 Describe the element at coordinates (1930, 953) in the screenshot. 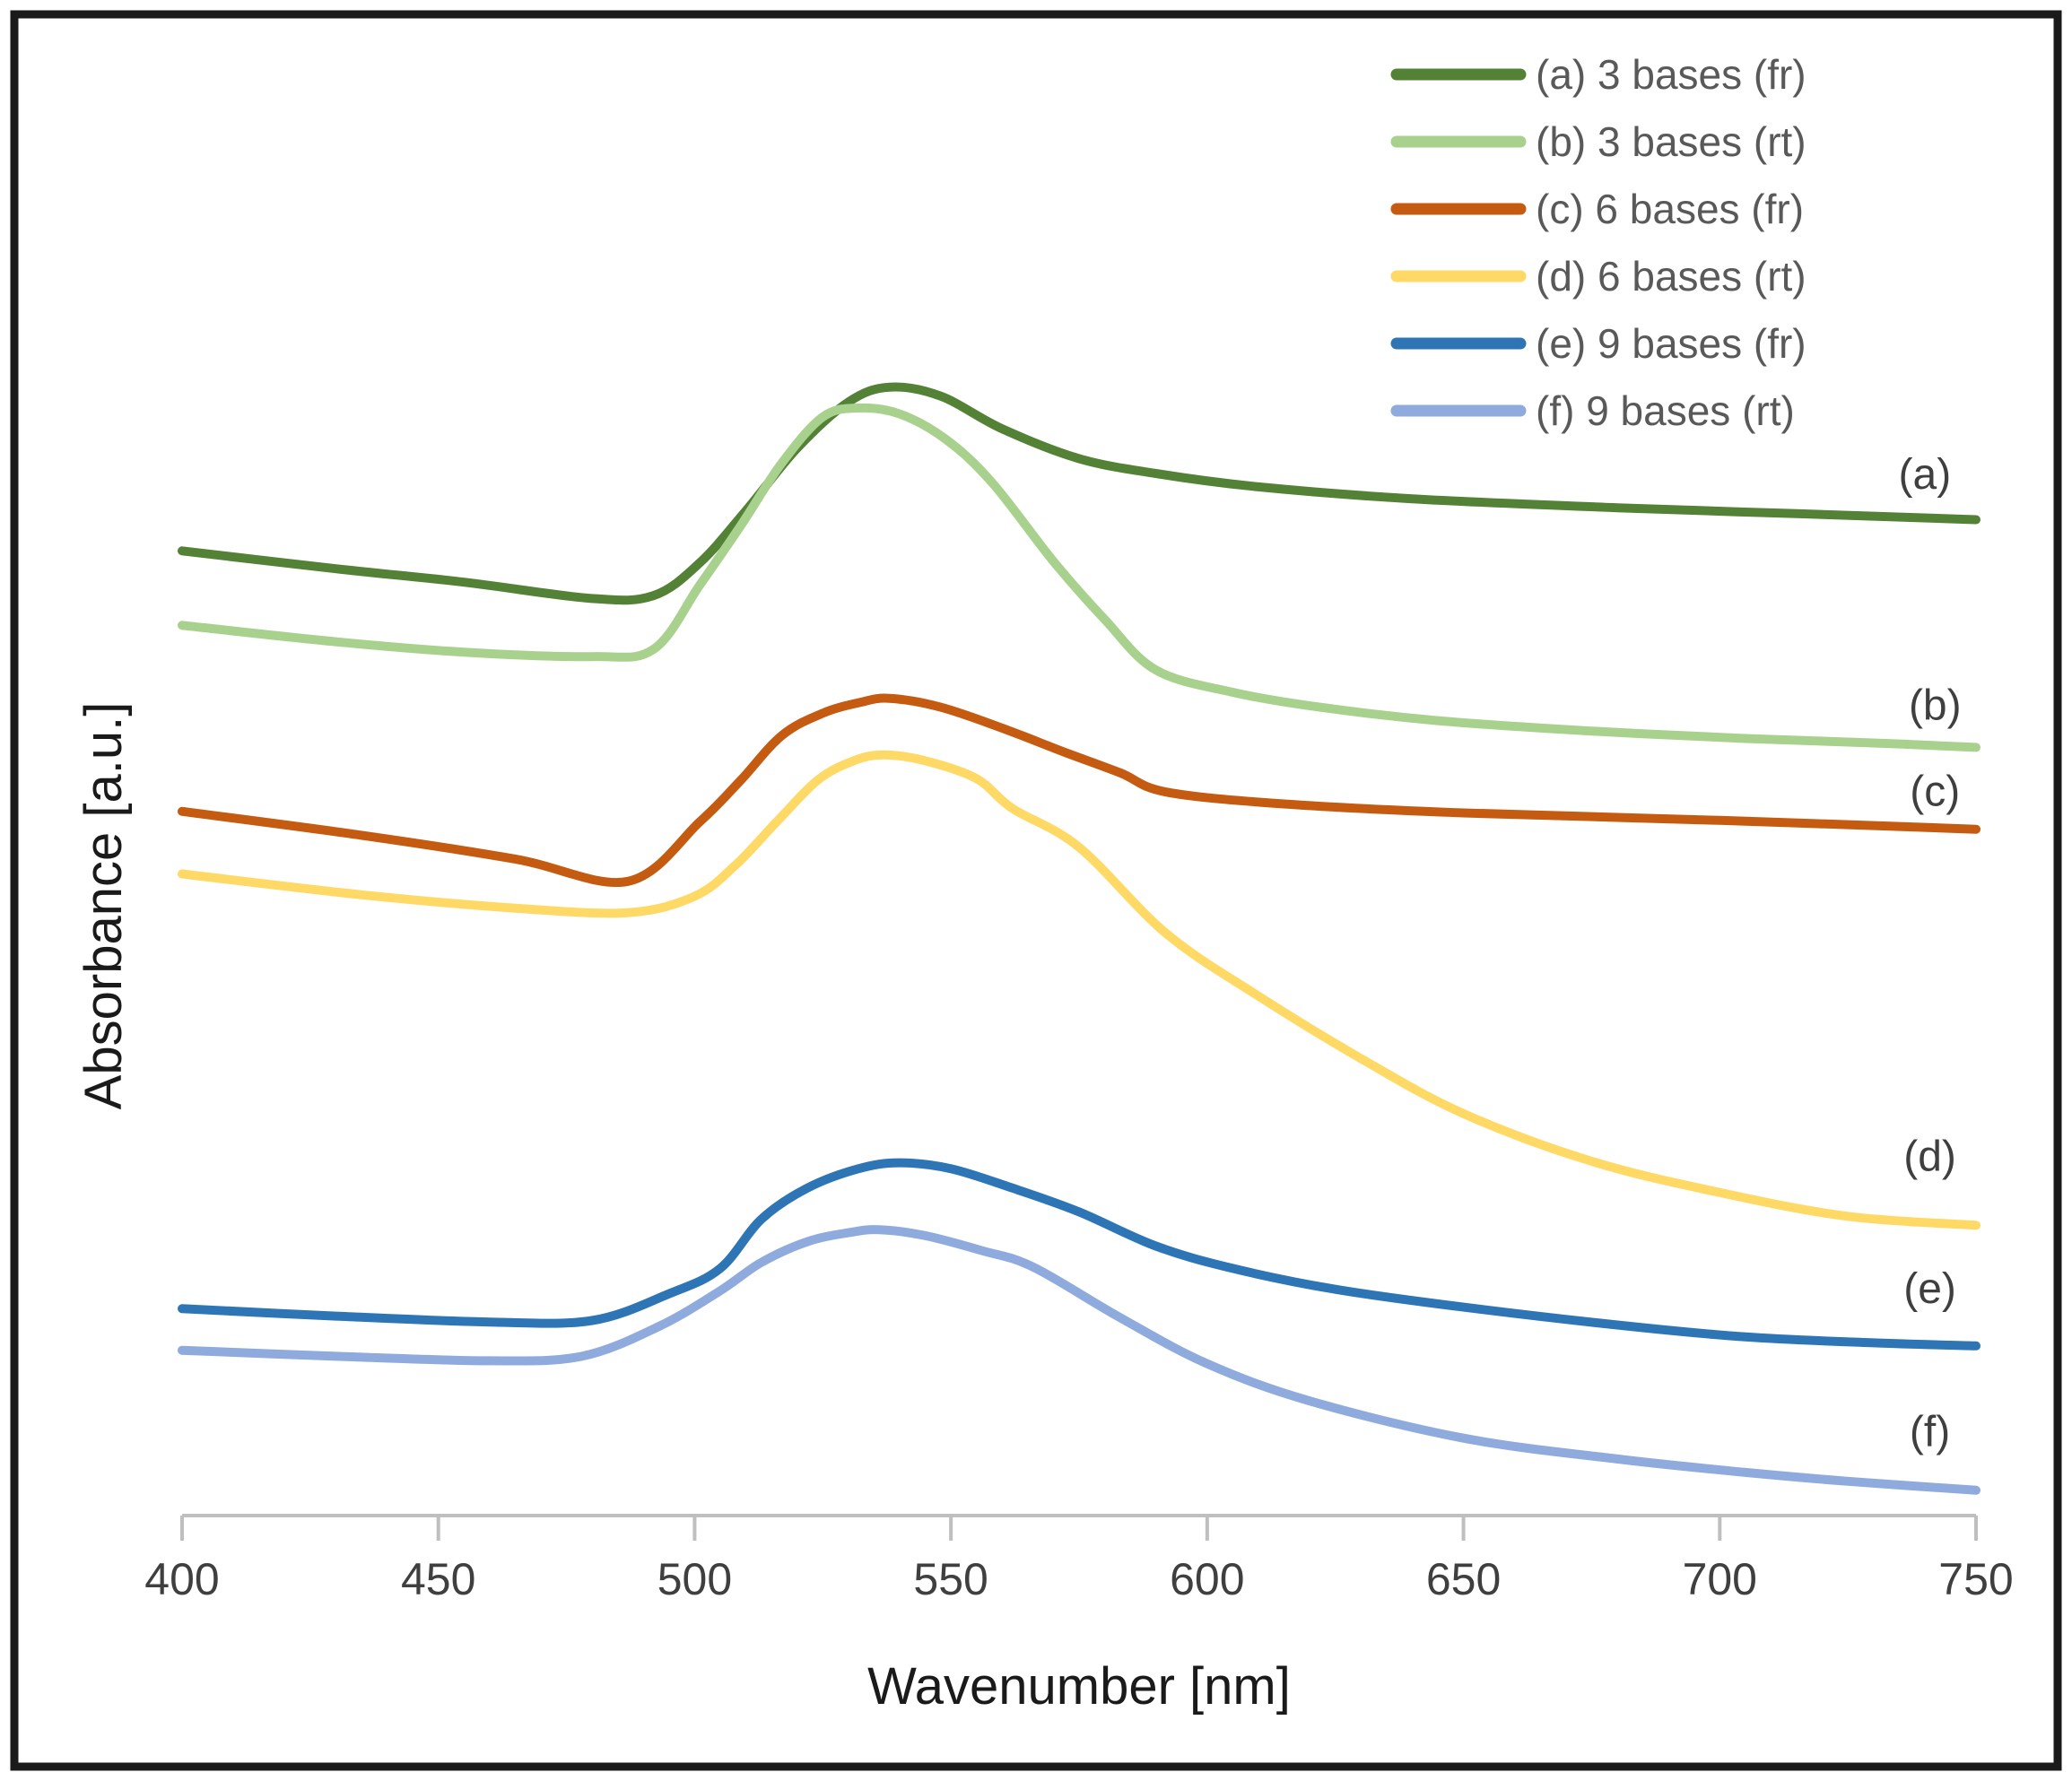

I see `series-annotations: (a) (b) (c) (d) (e) (f)` at that location.